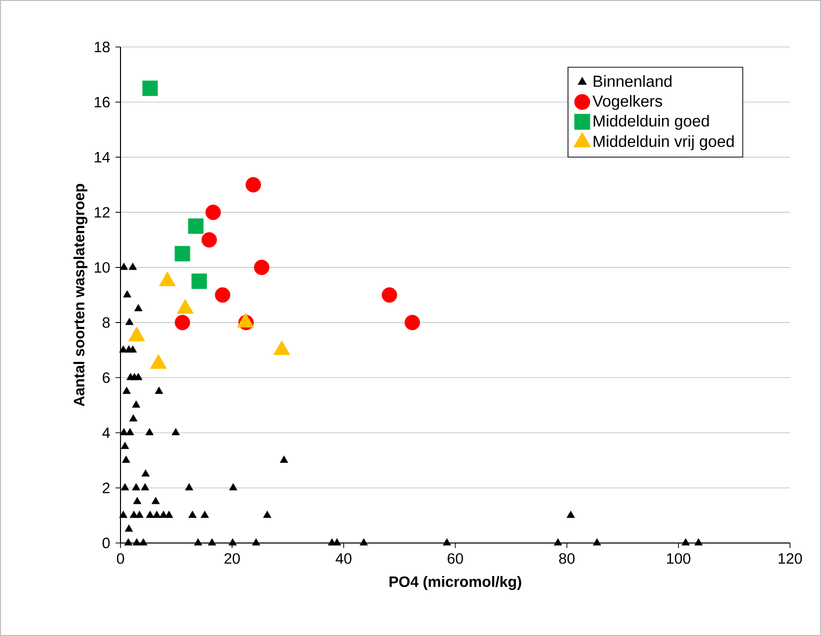 The width and height of the screenshot is (821, 636). I want to click on x-tick-label: 120, so click(790, 558).